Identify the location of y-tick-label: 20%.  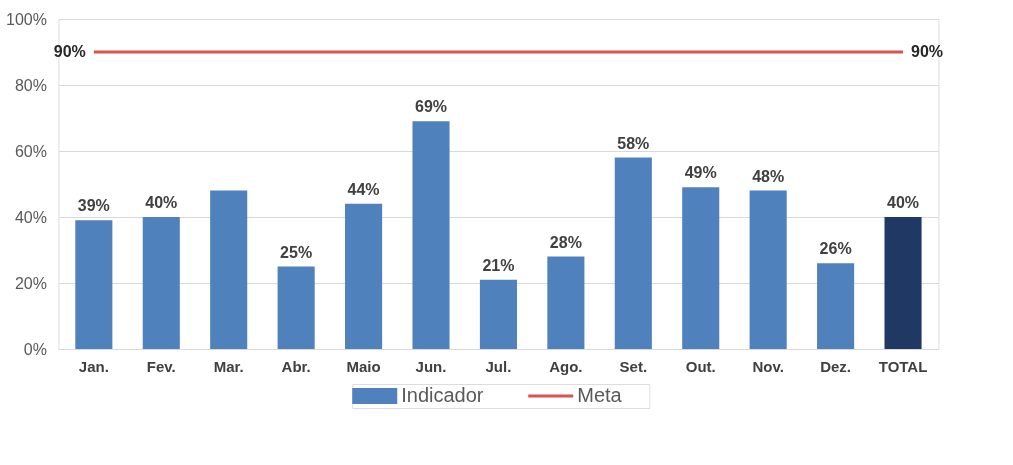
(30, 283).